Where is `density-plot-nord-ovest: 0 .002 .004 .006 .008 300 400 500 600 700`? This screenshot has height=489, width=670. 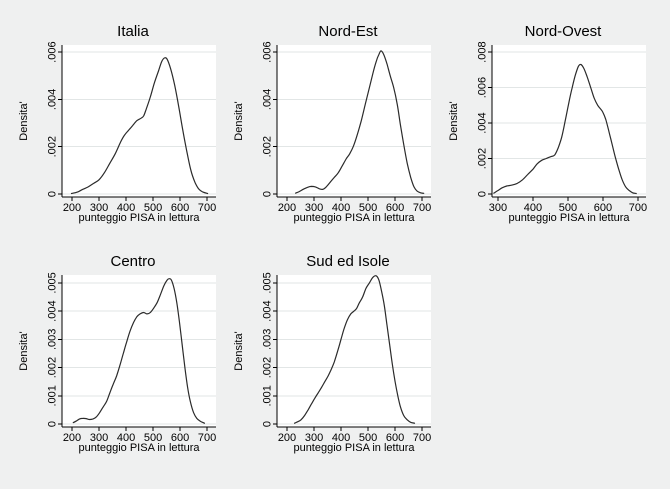 density-plot-nord-ovest: 0 .002 .004 .006 .008 300 400 500 600 700 is located at coordinates (562, 127).